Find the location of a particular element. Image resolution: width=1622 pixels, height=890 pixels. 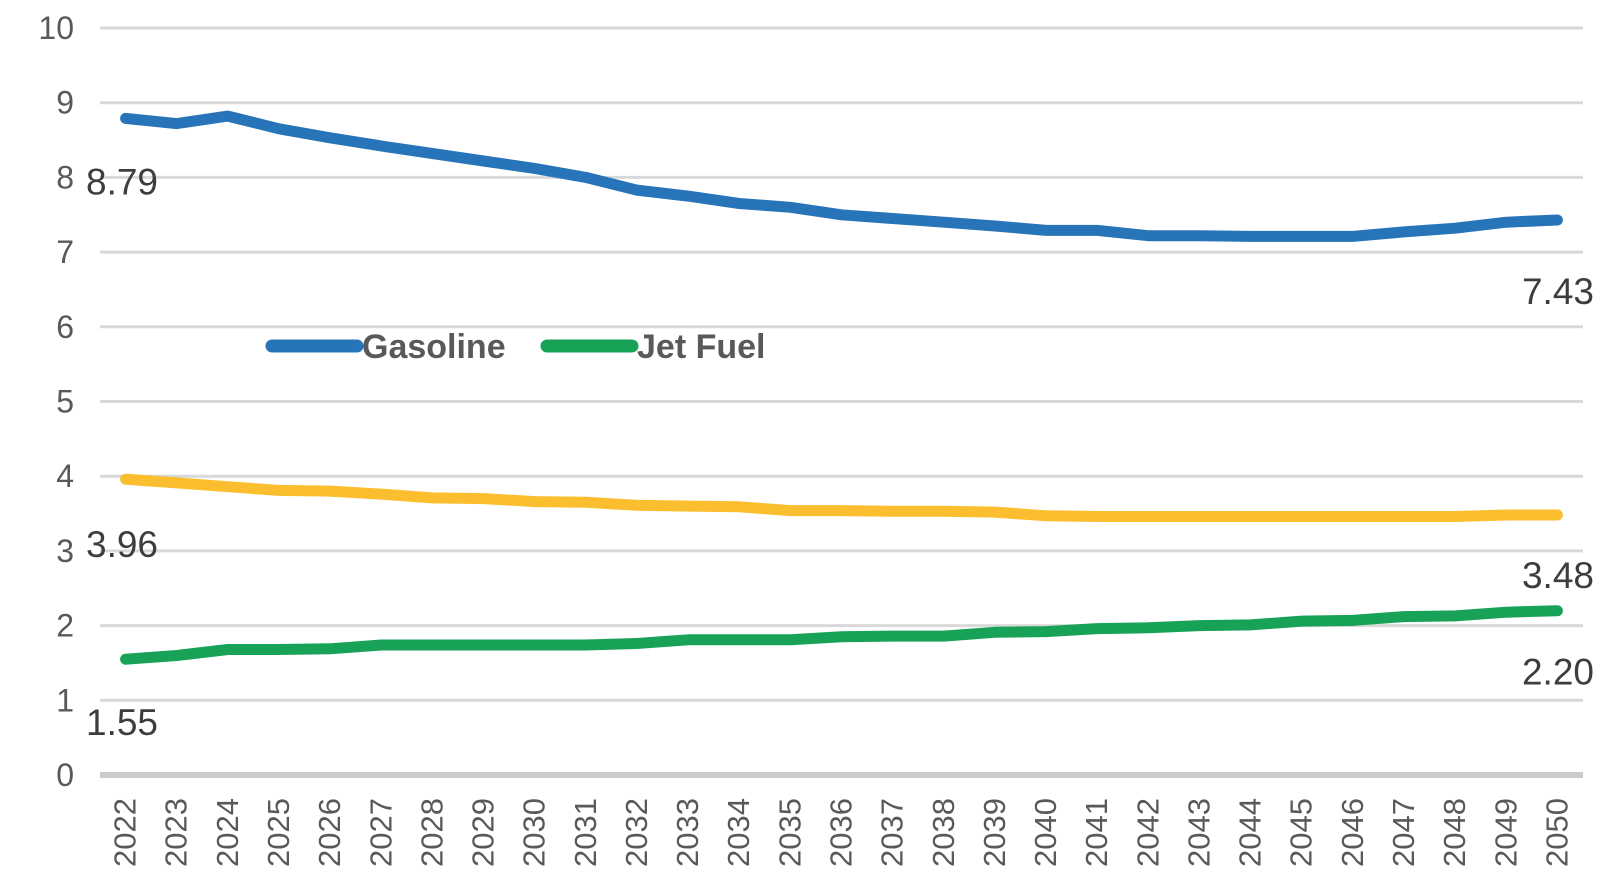

y-tick-label: 5 is located at coordinates (65, 402).